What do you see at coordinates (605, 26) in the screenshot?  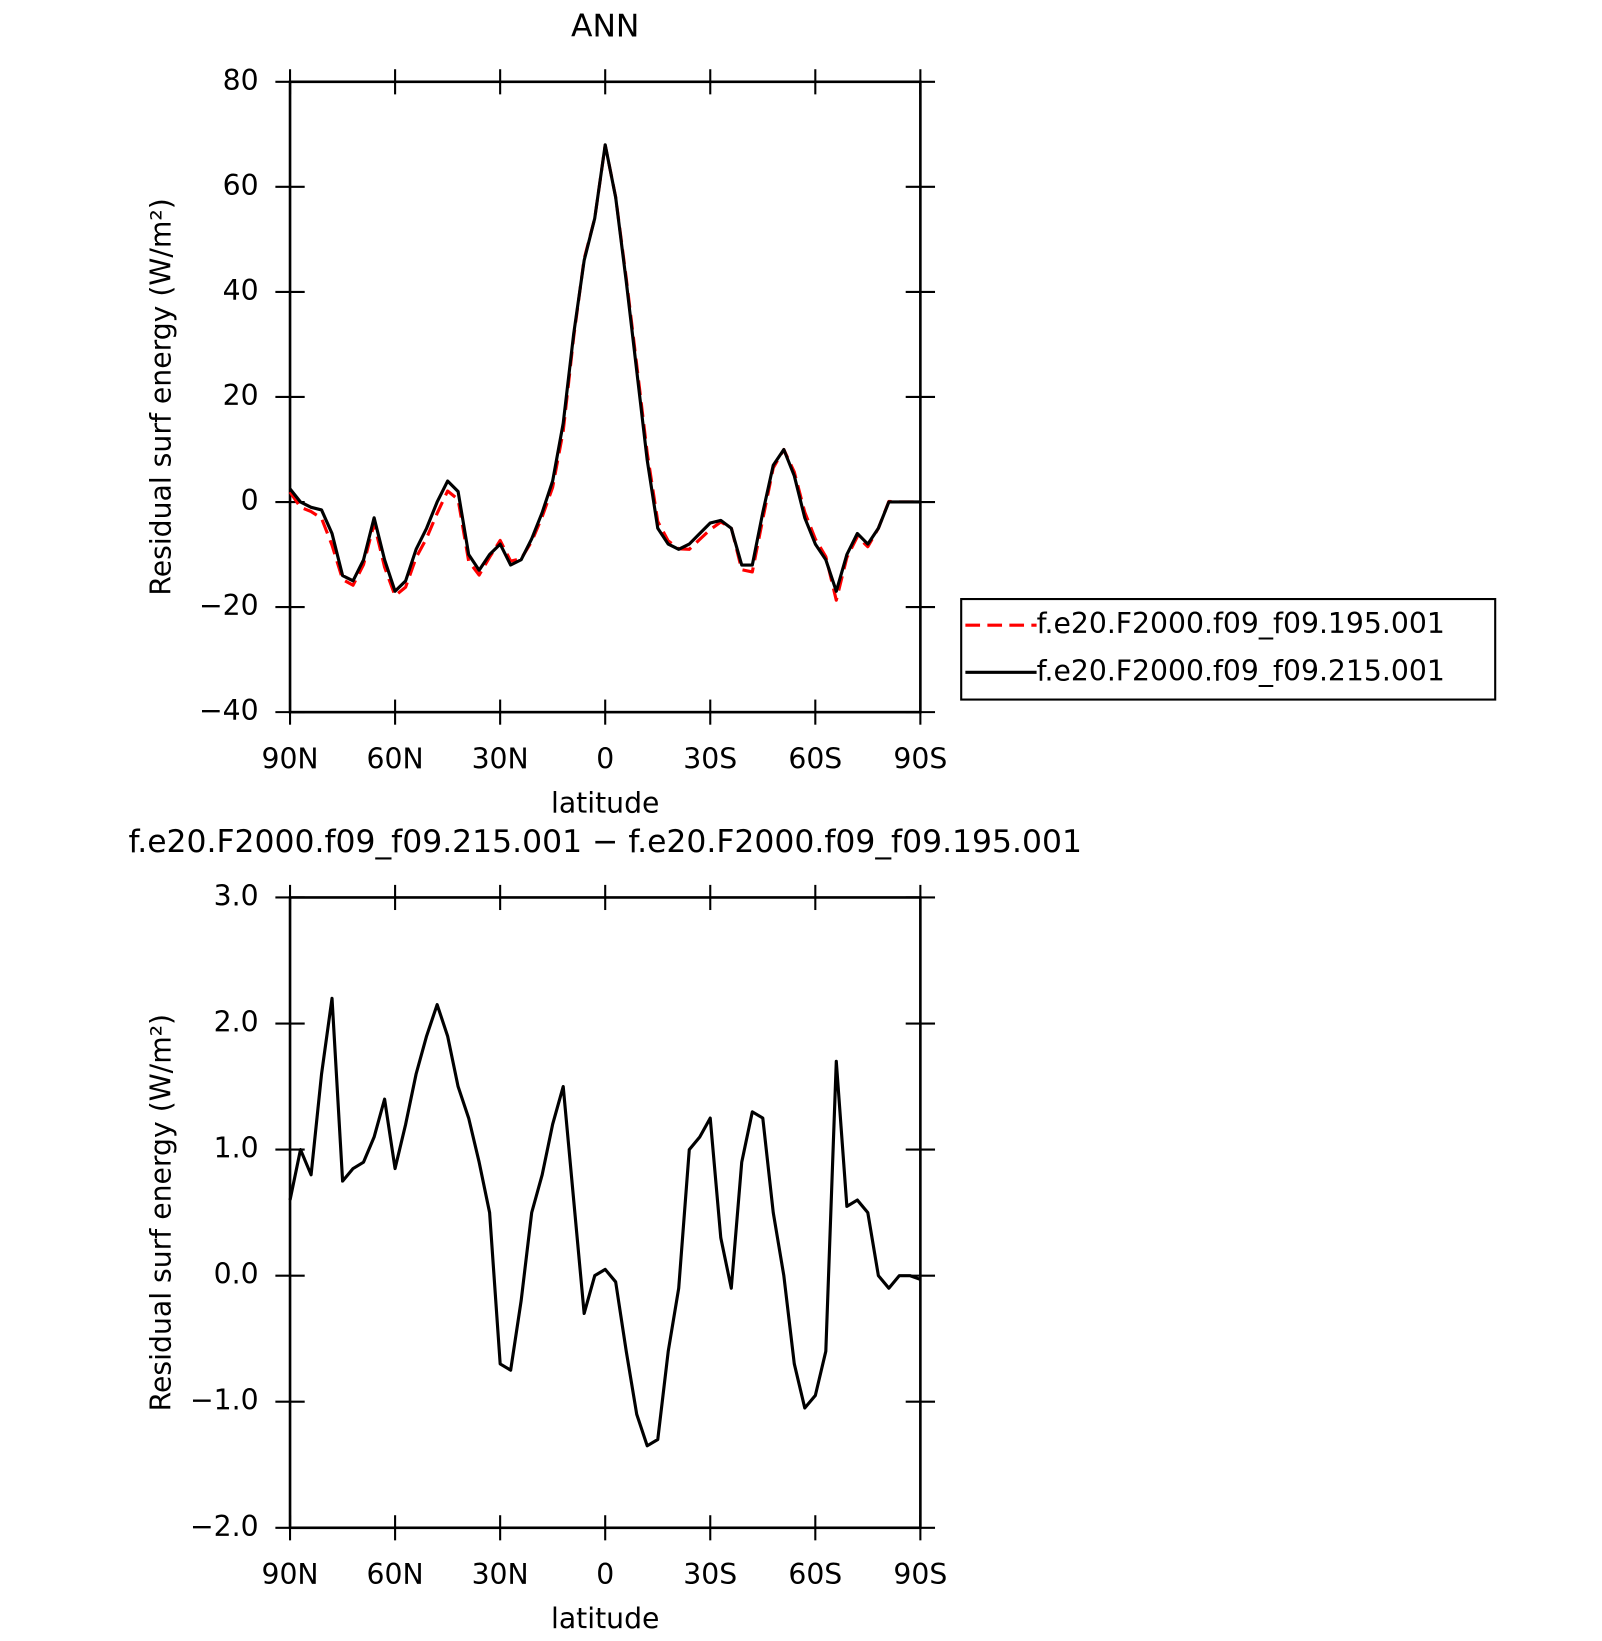 I see `chart-title: ANN` at bounding box center [605, 26].